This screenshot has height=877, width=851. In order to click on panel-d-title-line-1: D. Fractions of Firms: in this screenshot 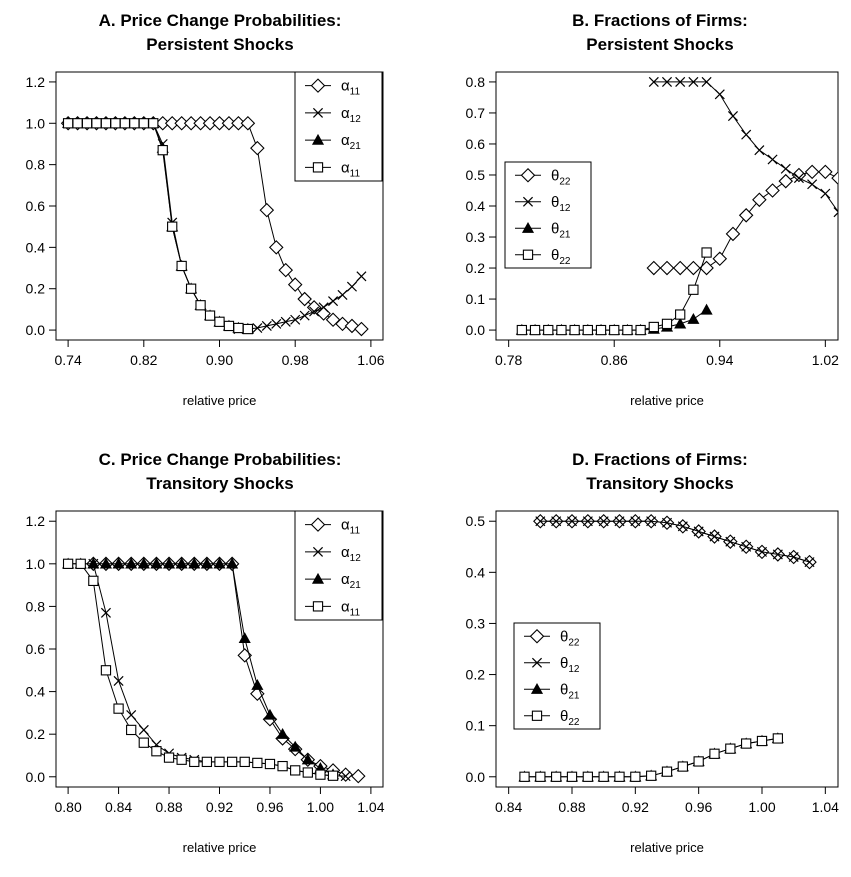, I will do `click(660, 459)`.